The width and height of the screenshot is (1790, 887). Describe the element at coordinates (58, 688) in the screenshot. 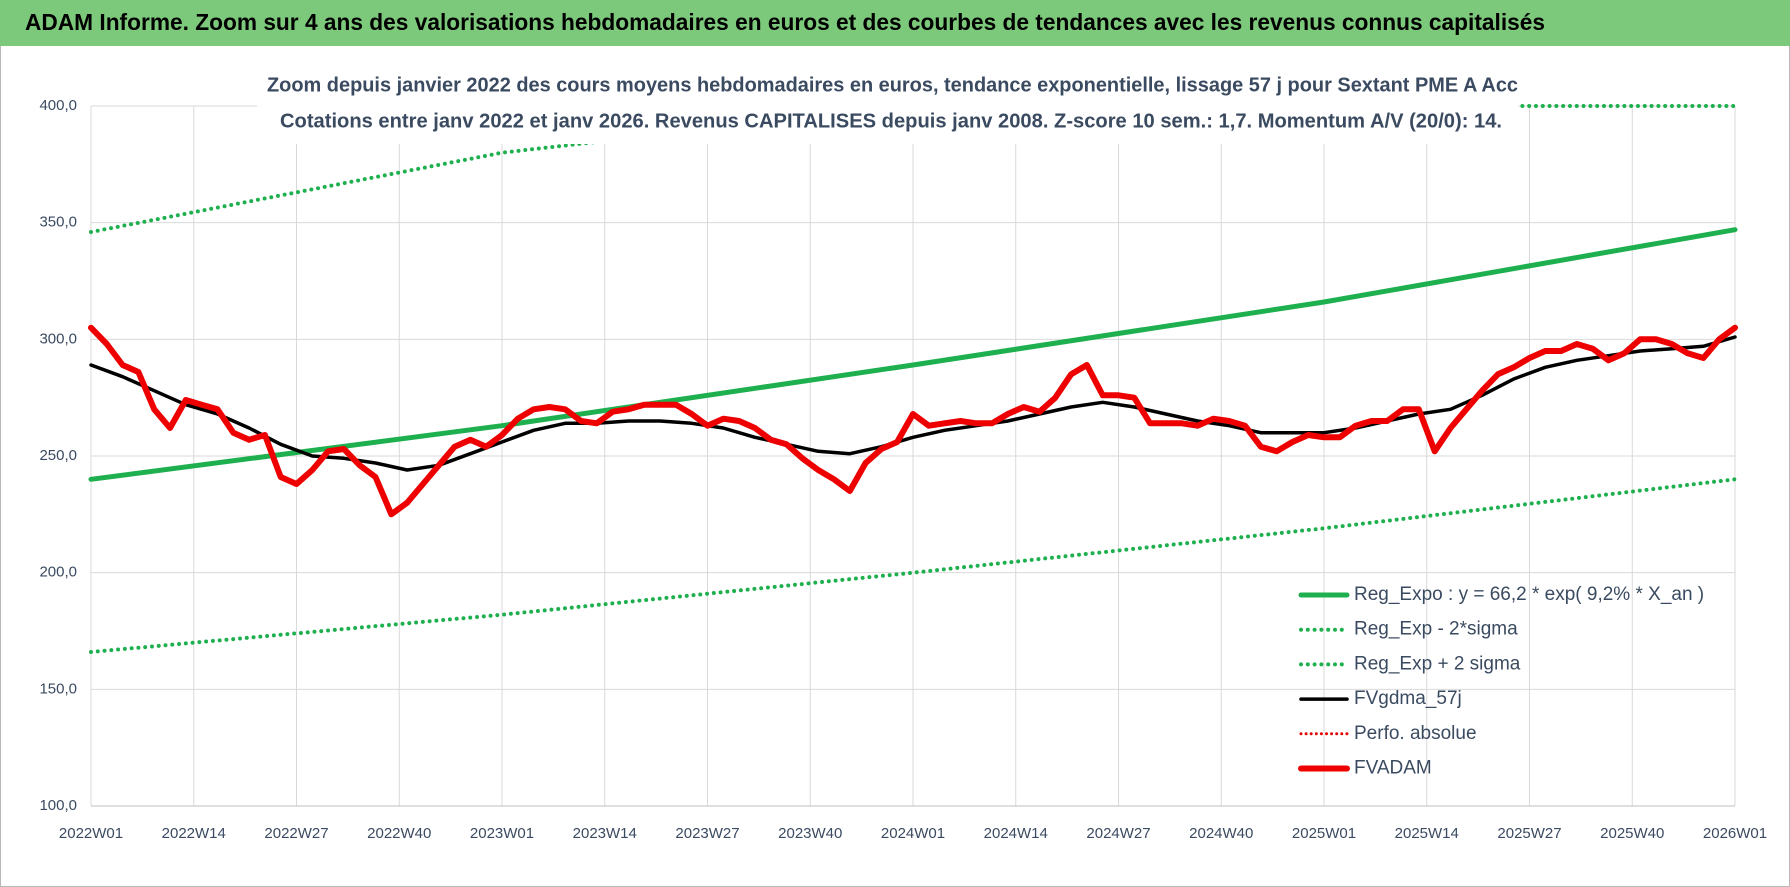

I see `y-tick-label: 150,0` at that location.